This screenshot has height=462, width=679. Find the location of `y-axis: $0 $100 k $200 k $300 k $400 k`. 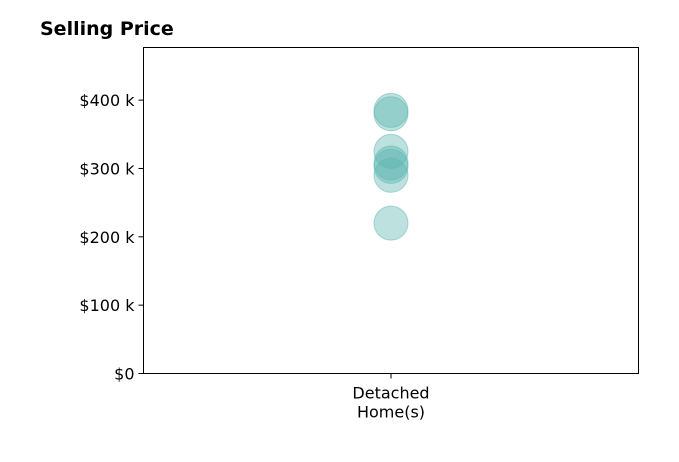

y-axis: $0 $100 k $200 k $300 k $400 k is located at coordinates (111, 237).